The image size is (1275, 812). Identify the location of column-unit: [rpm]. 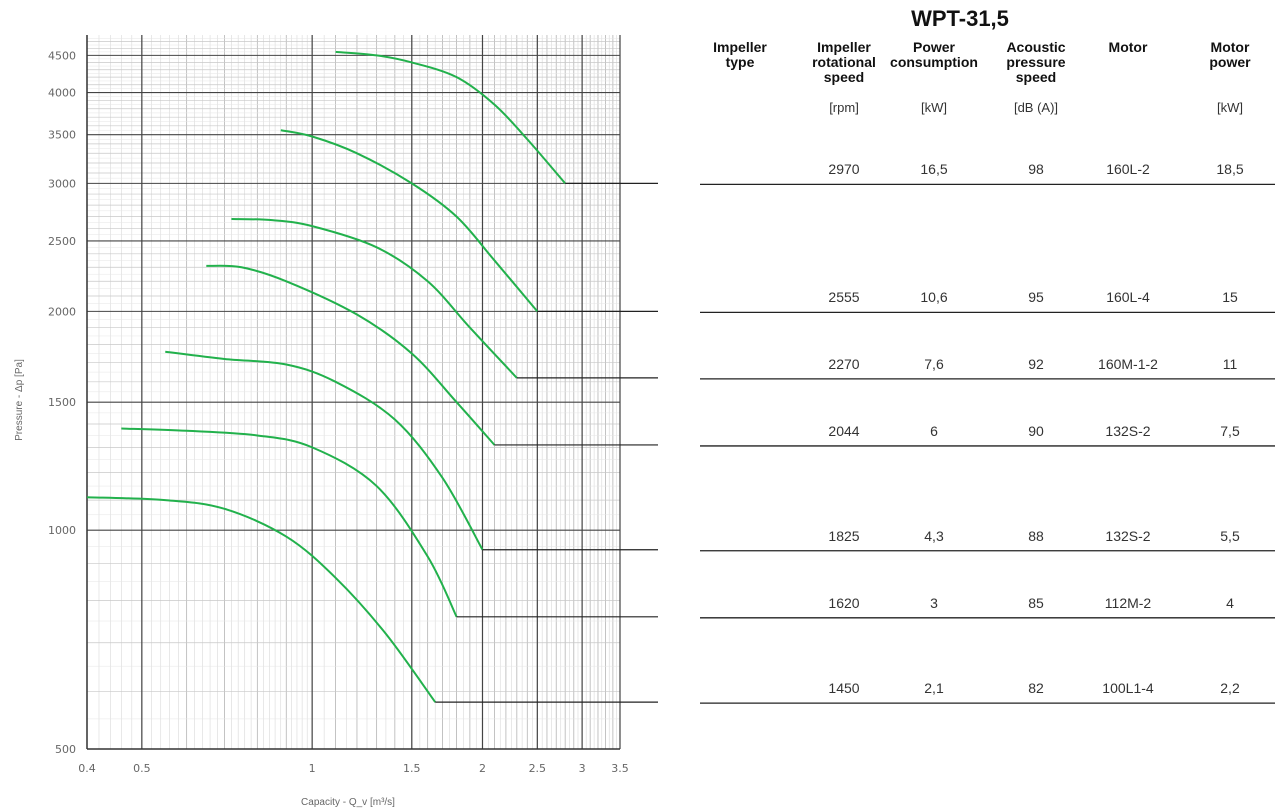
(844, 107).